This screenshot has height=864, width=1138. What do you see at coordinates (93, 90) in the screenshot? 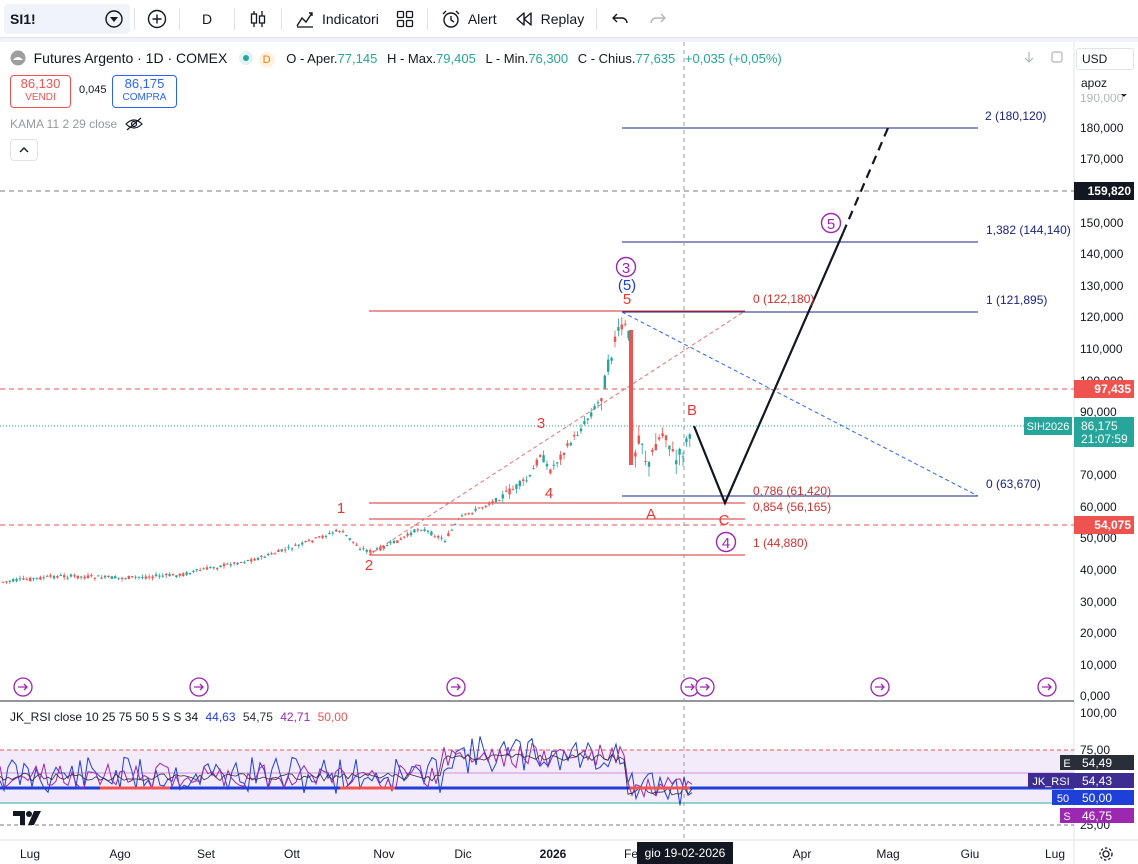
I see `spread-value: 0,045` at bounding box center [93, 90].